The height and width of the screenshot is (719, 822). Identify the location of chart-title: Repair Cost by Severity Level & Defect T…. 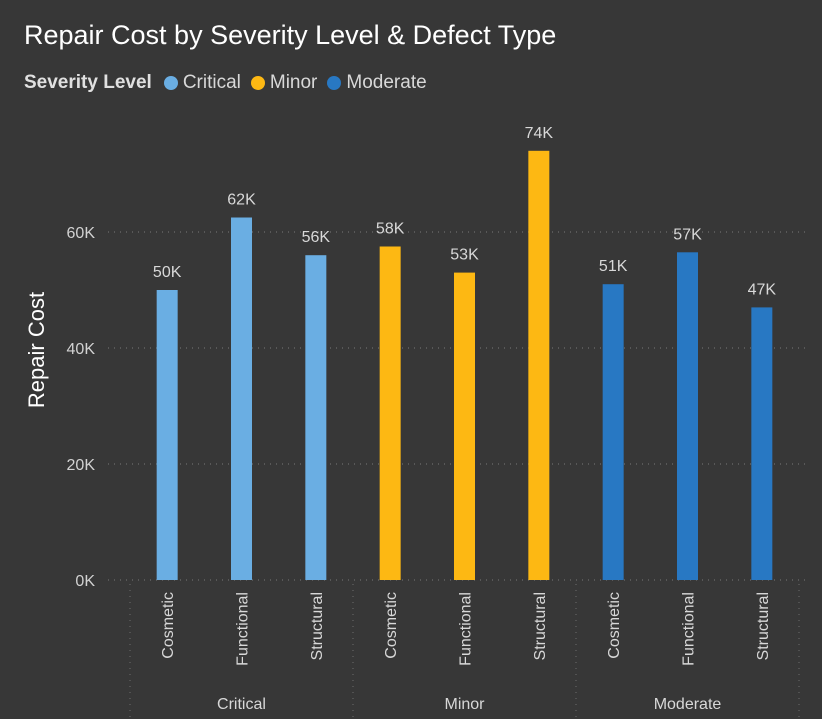
(290, 35).